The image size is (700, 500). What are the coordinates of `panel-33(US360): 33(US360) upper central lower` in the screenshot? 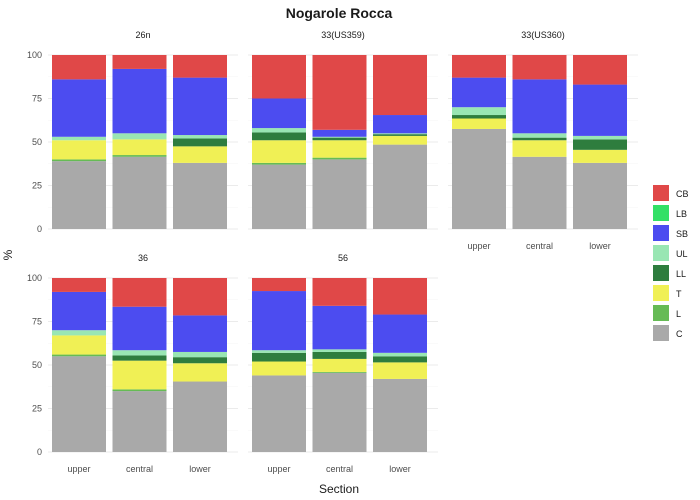 It's located at (543, 140).